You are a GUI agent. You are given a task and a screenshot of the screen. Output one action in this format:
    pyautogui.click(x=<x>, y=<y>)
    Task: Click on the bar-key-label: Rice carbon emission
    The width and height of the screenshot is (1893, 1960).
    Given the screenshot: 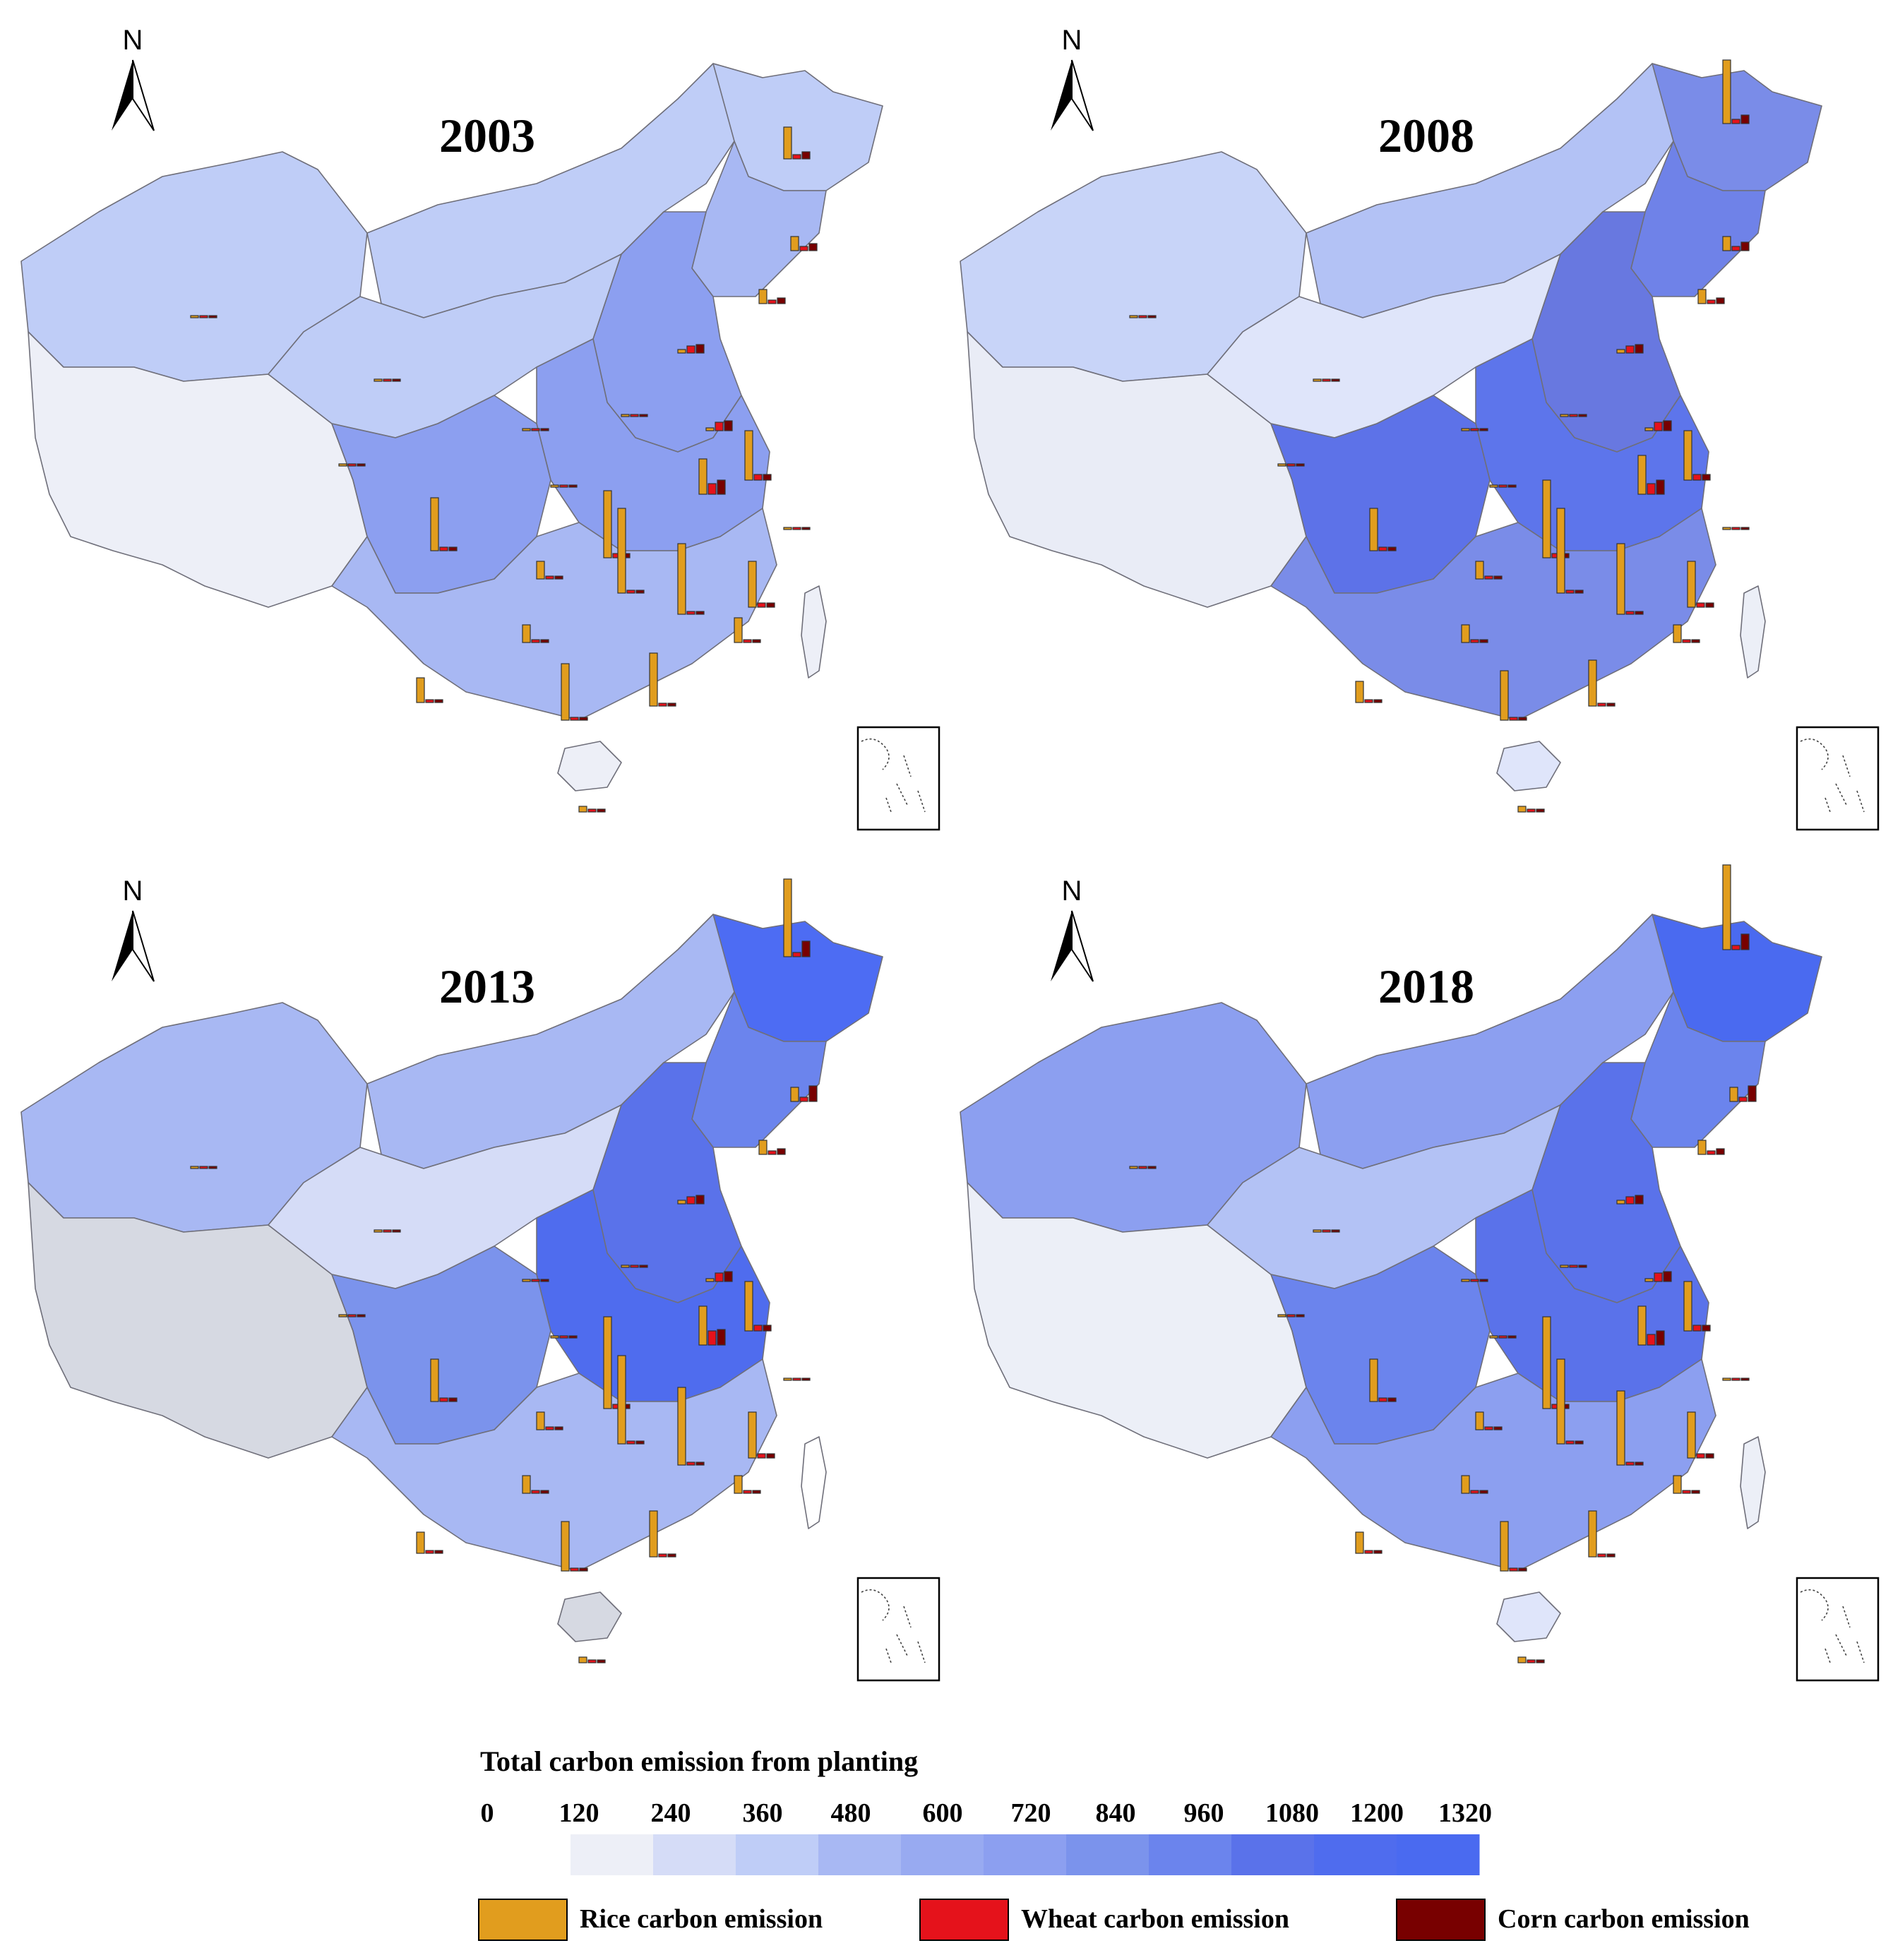 What is the action you would take?
    pyautogui.click(x=701, y=1919)
    